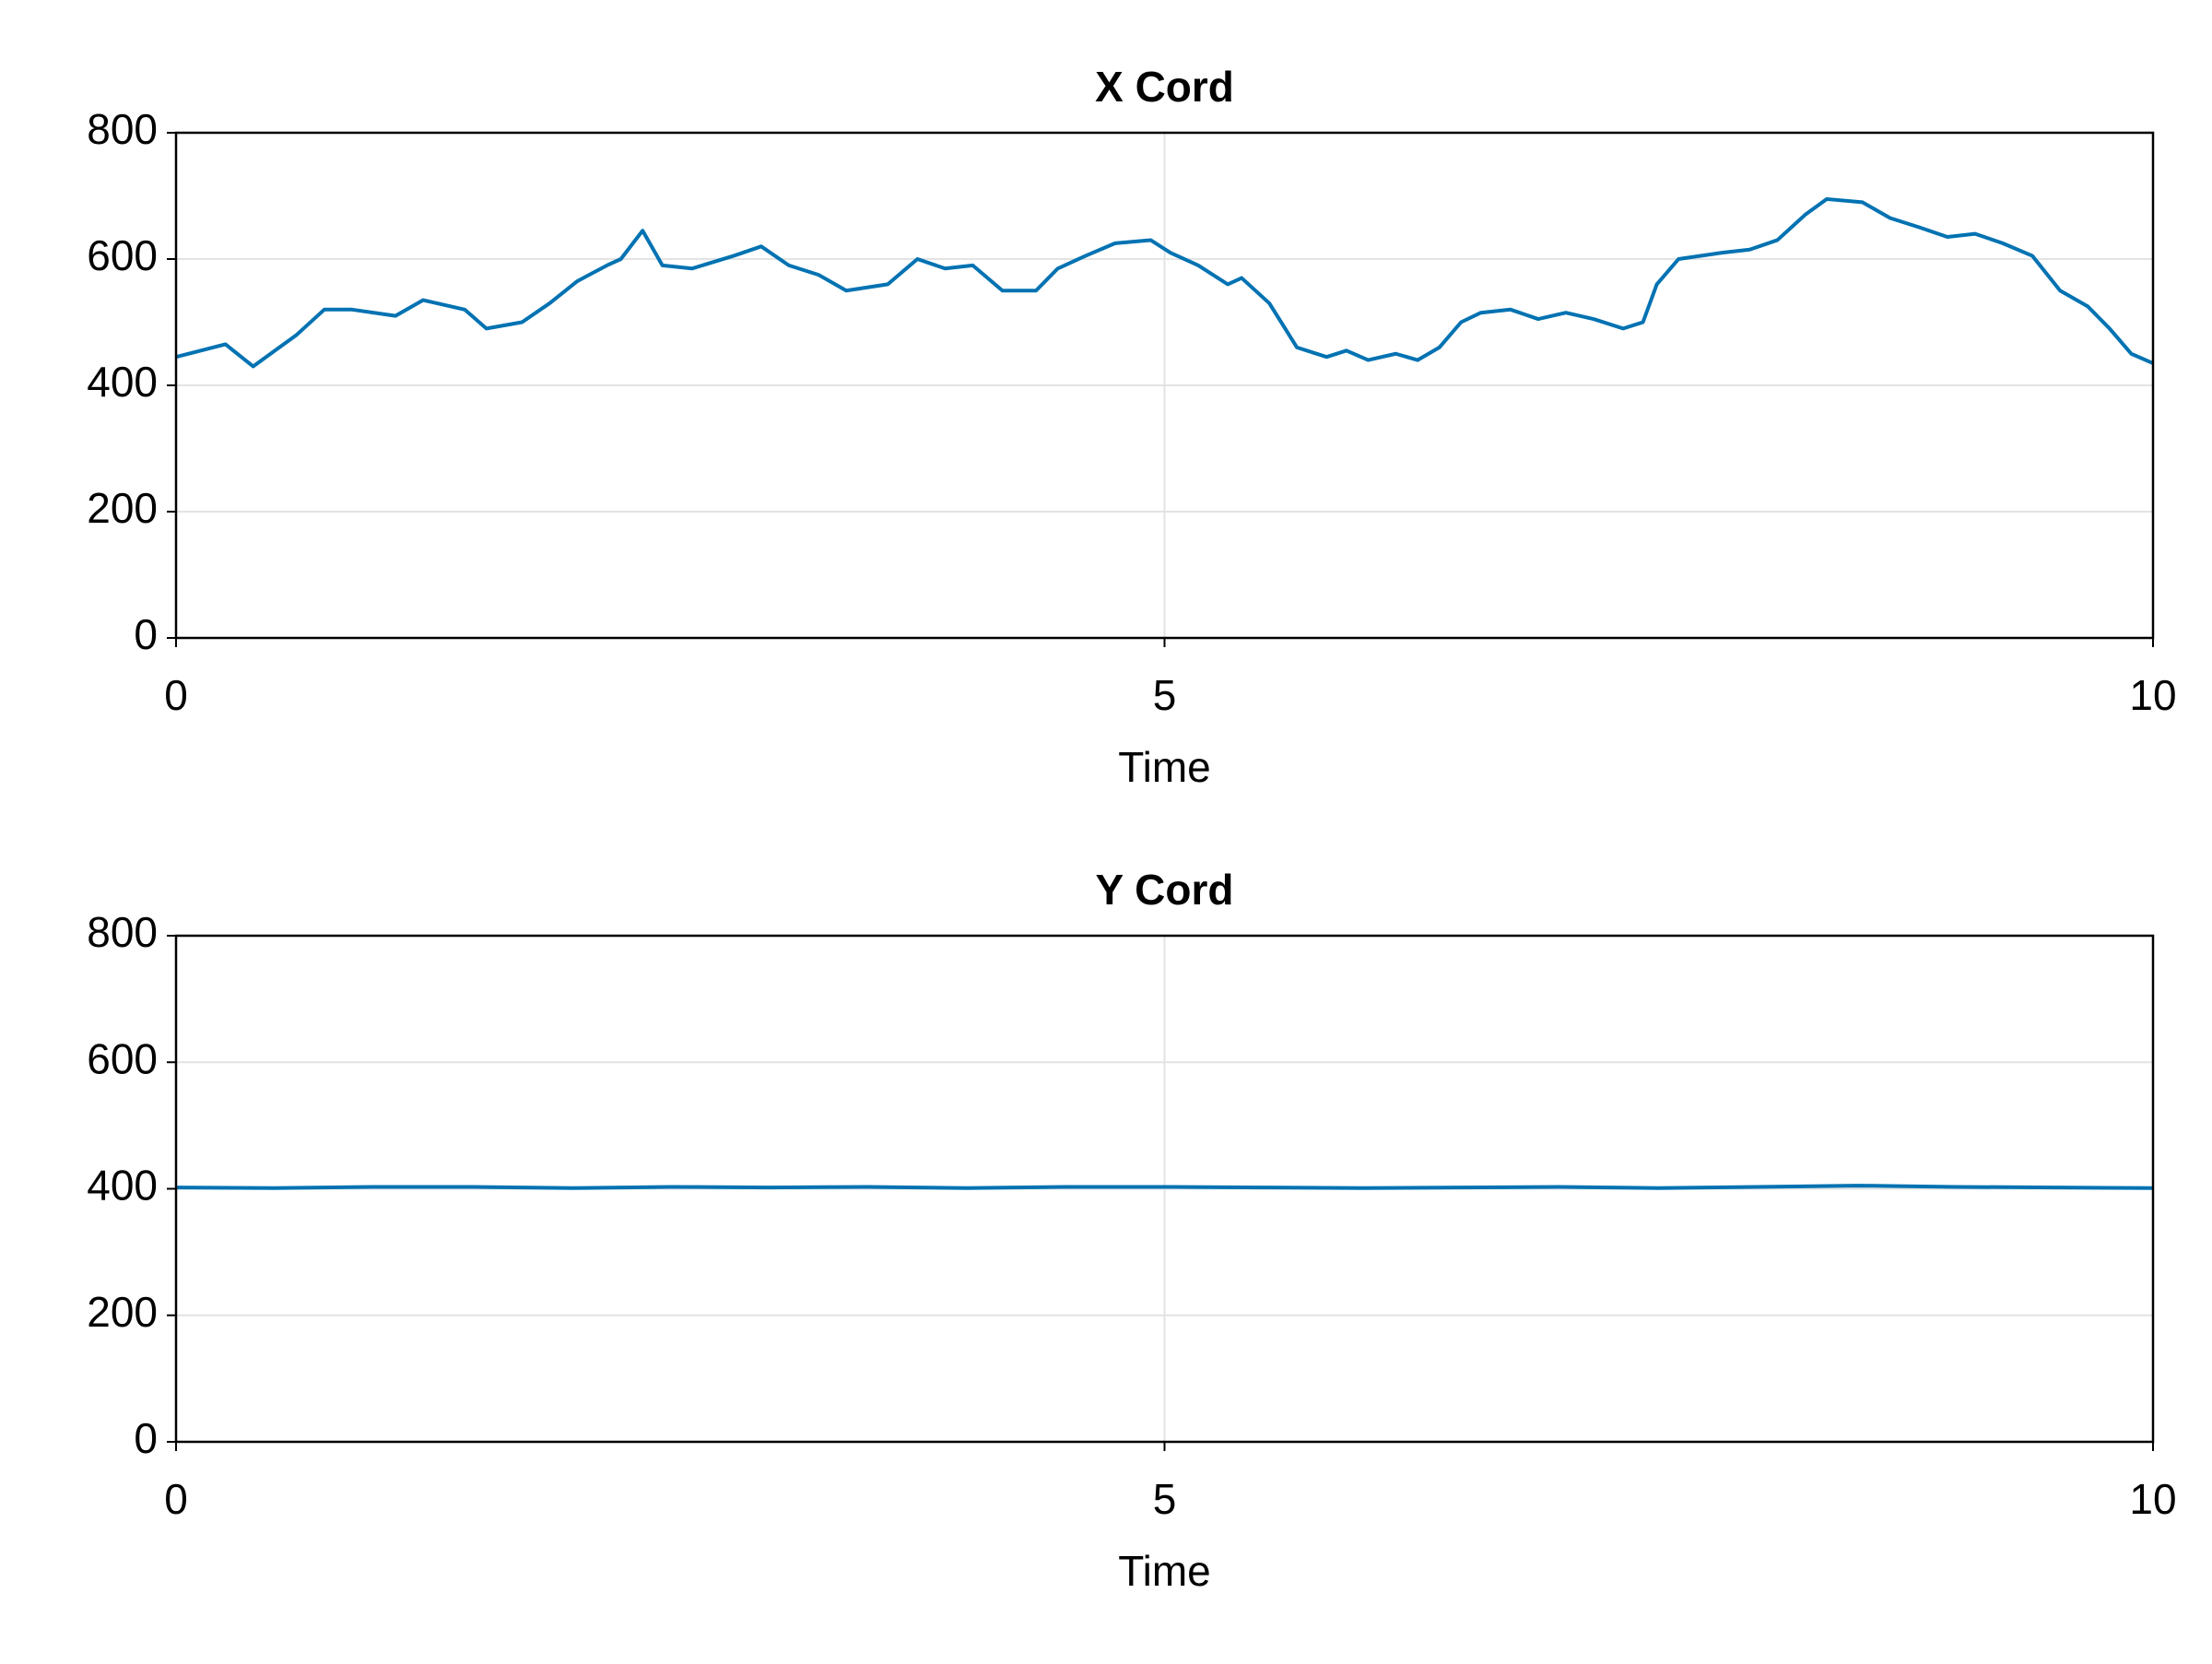  I want to click on chart-title: X Cord, so click(1164, 87).